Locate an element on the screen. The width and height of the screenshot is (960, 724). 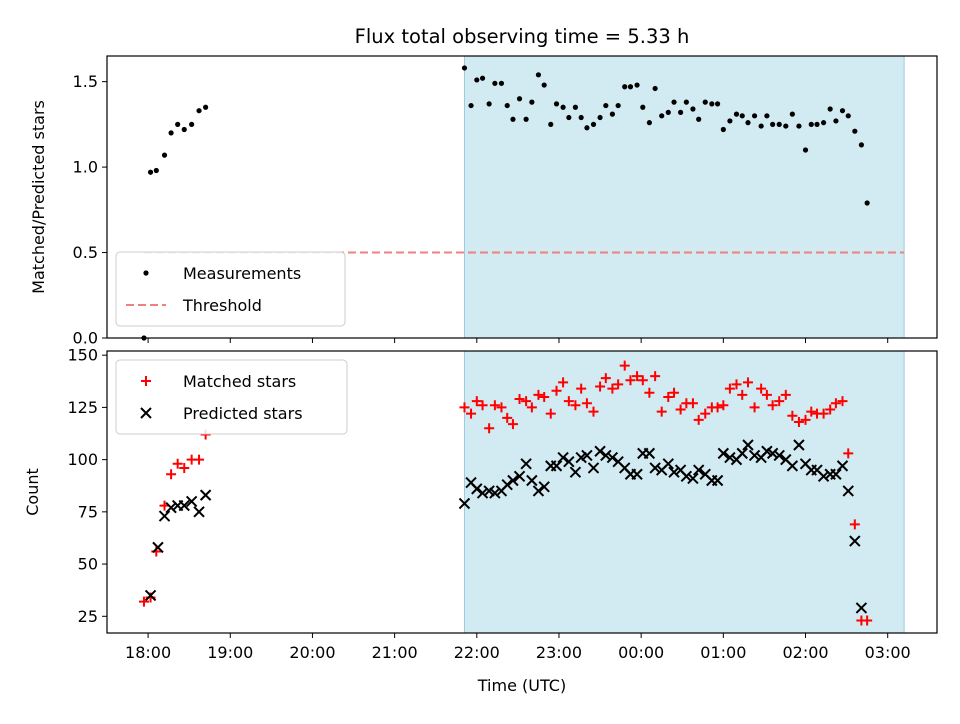
y-tick-label: 125 is located at coordinates (82, 407).